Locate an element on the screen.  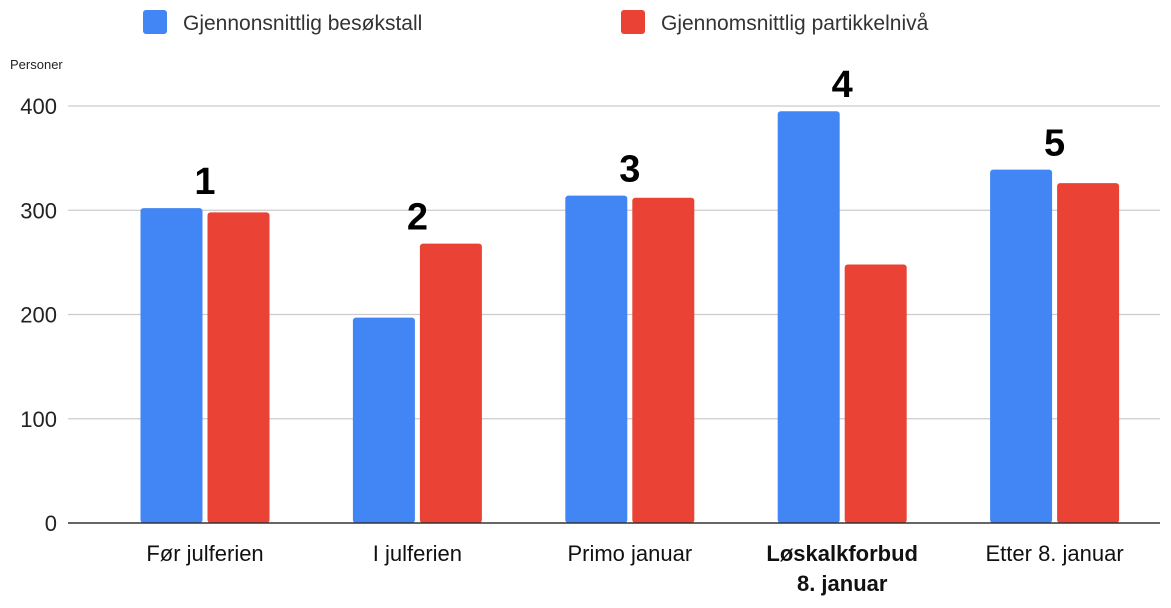
y-axis-ticks: 0 100 200 300 400 is located at coordinates (38, 315).